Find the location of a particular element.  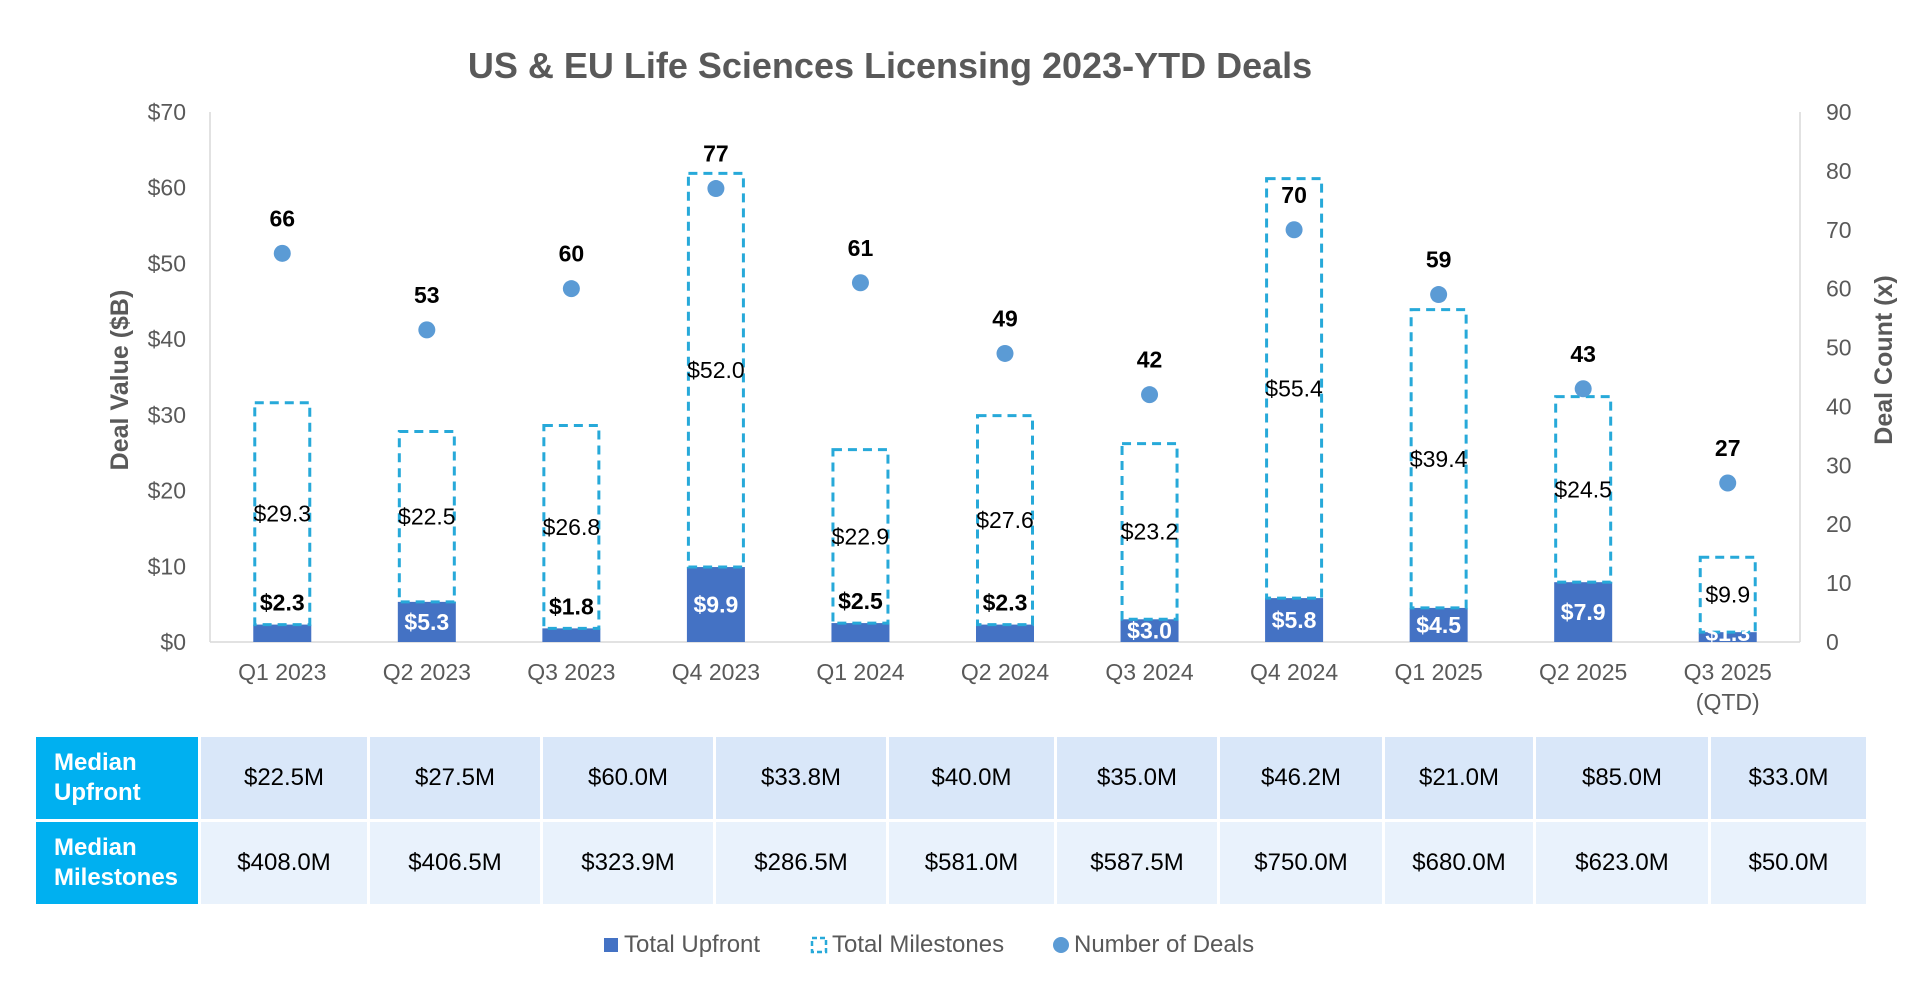

x-tick-label: Q2 2025 is located at coordinates (1583, 672).